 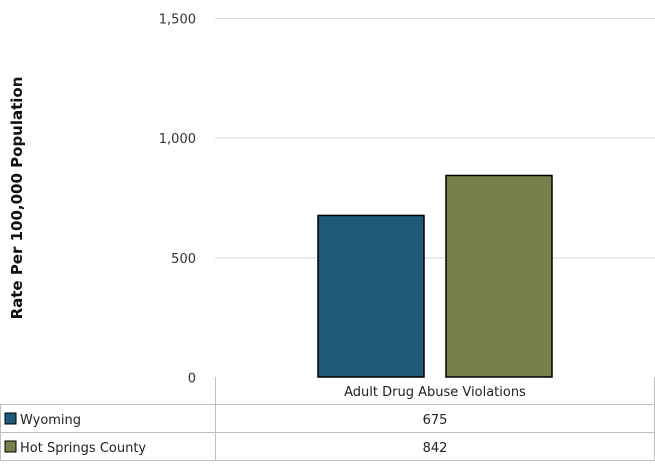 I want to click on bar-wyoming, so click(x=371, y=296).